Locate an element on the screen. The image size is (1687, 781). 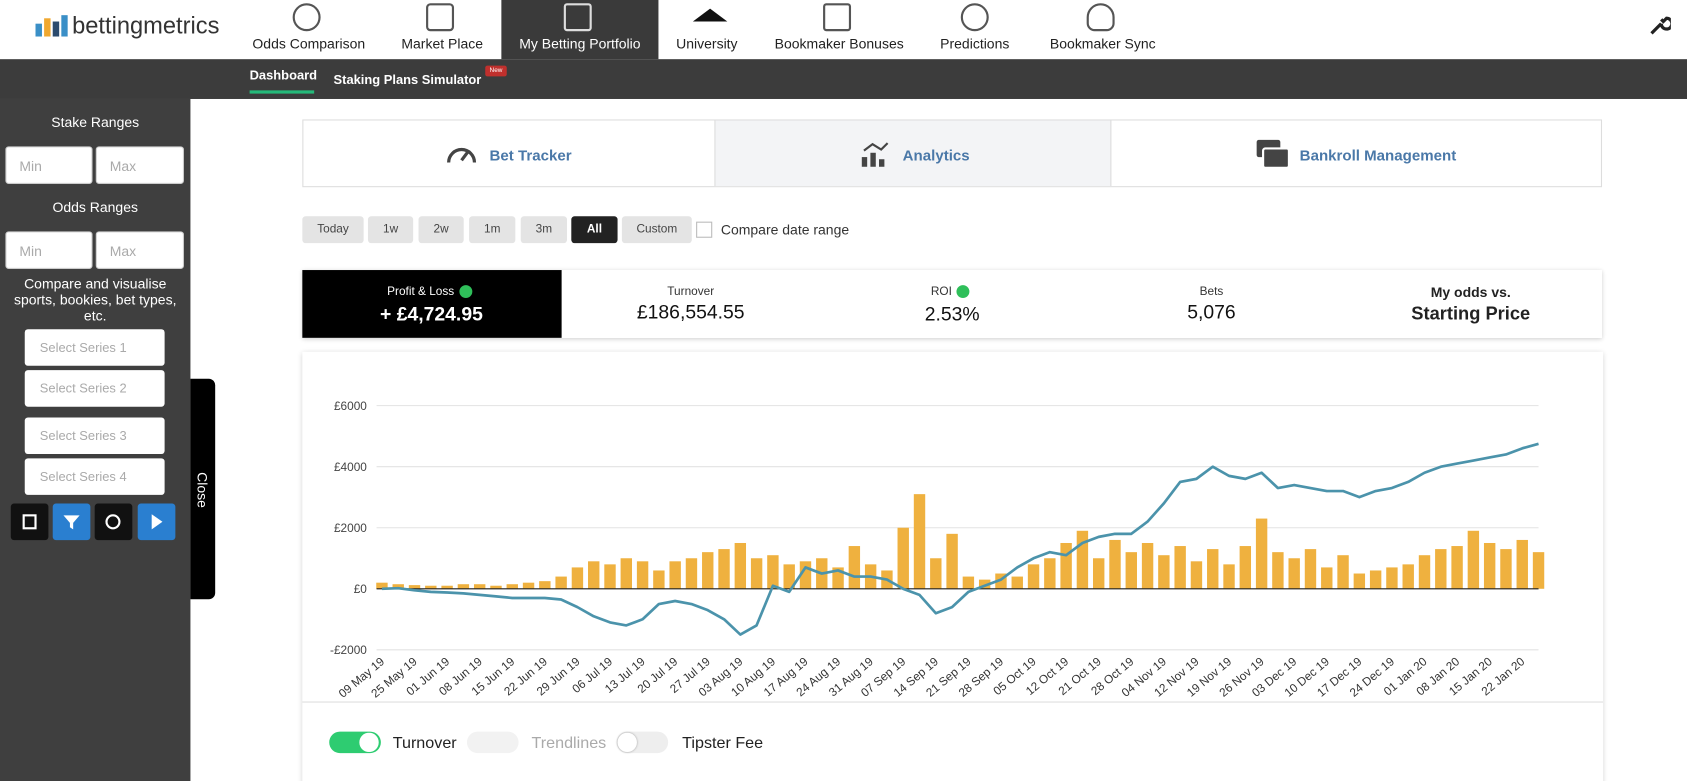
toggle-label: Trendlines is located at coordinates (569, 743).